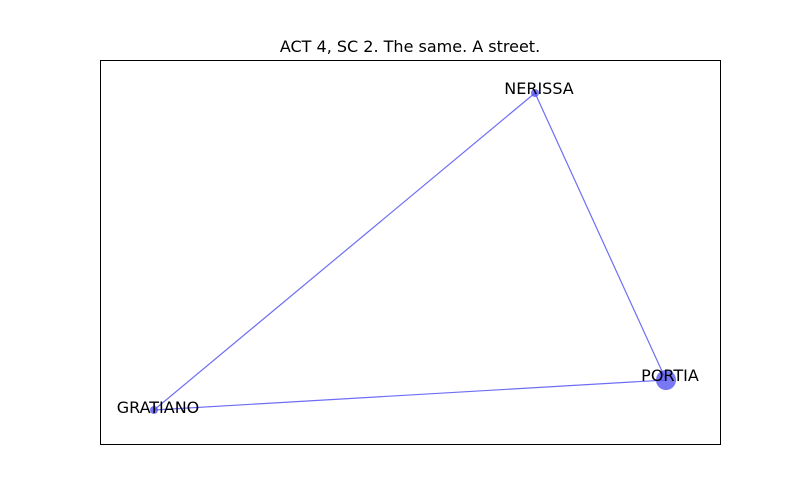  I want to click on graph-title: ACT 4, SC 2. The same. A street., so click(410, 46).